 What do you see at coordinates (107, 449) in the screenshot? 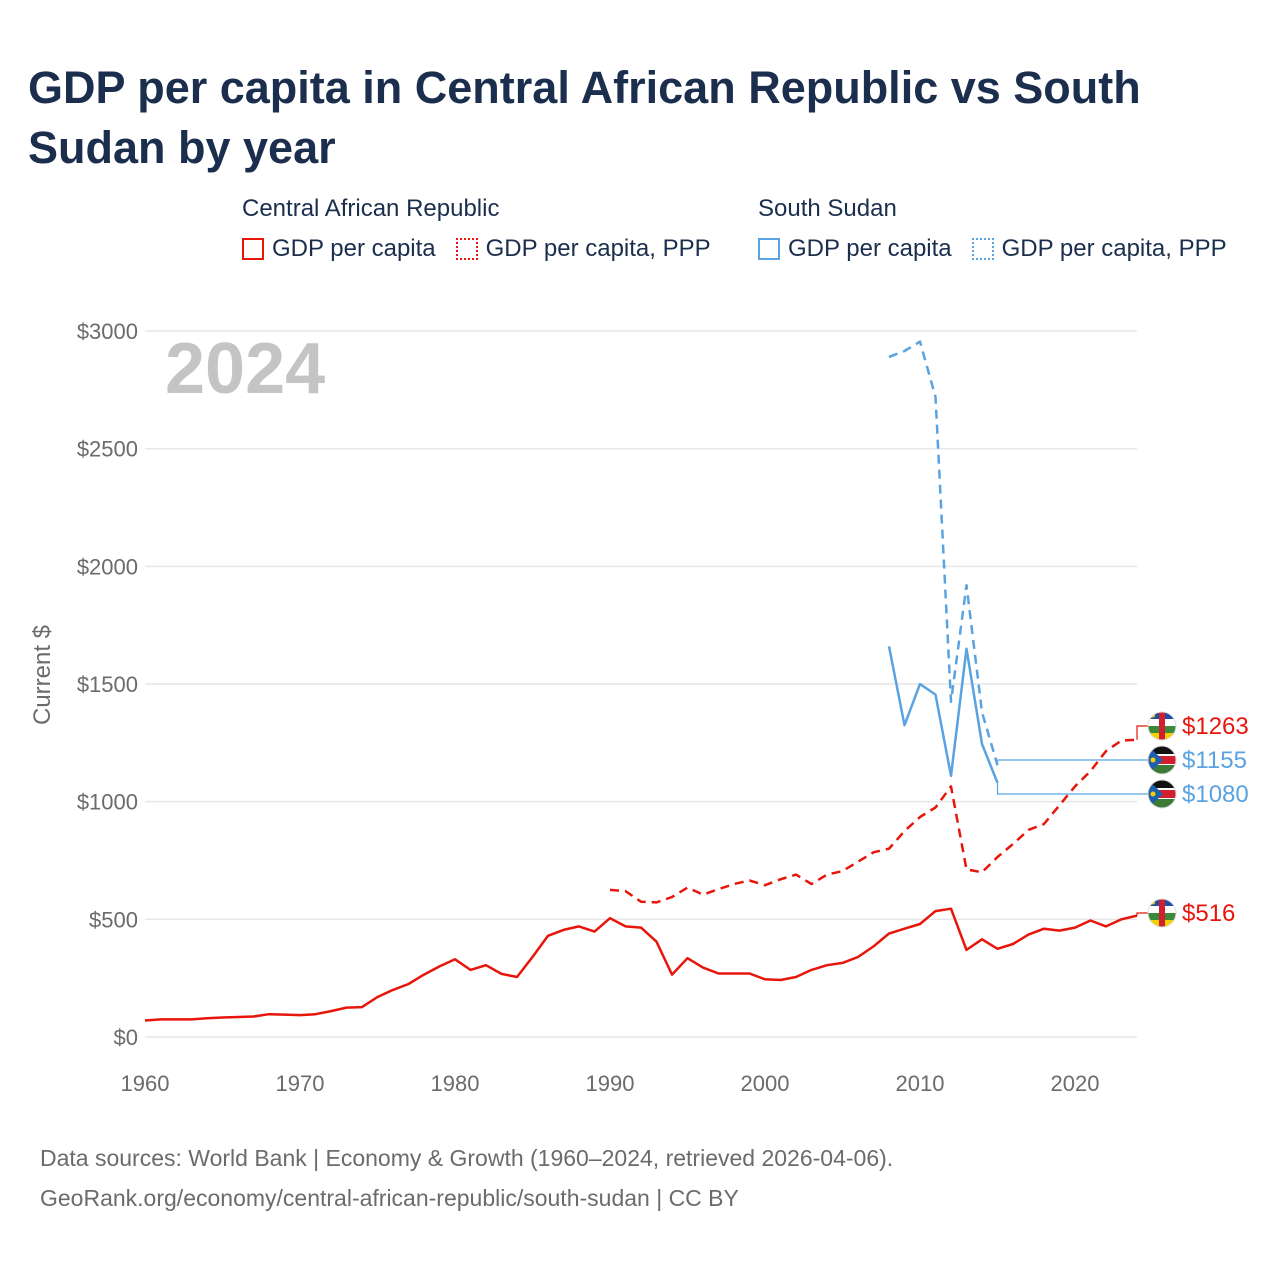
I see `y-tick-label: $2500` at bounding box center [107, 449].